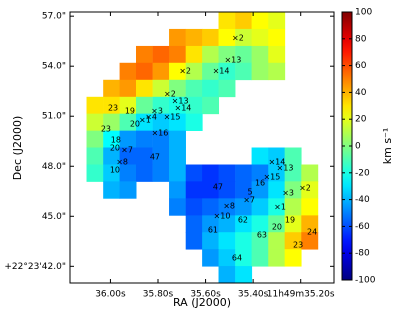 This screenshot has height=319, width=399. I want to click on annotation: 61, so click(213, 229).